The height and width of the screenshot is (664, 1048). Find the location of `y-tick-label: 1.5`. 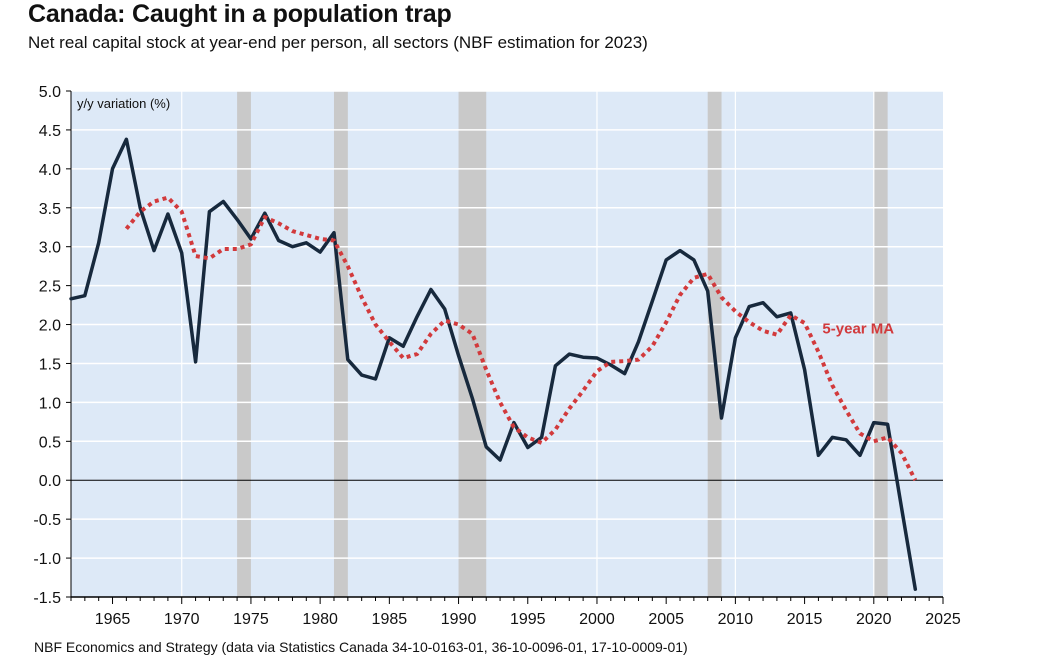

y-tick-label: 1.5 is located at coordinates (50, 364).